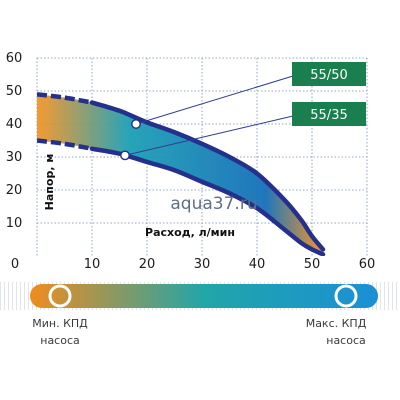 The height and width of the screenshot is (400, 400). I want to click on x-tick-label: 20, so click(147, 264).